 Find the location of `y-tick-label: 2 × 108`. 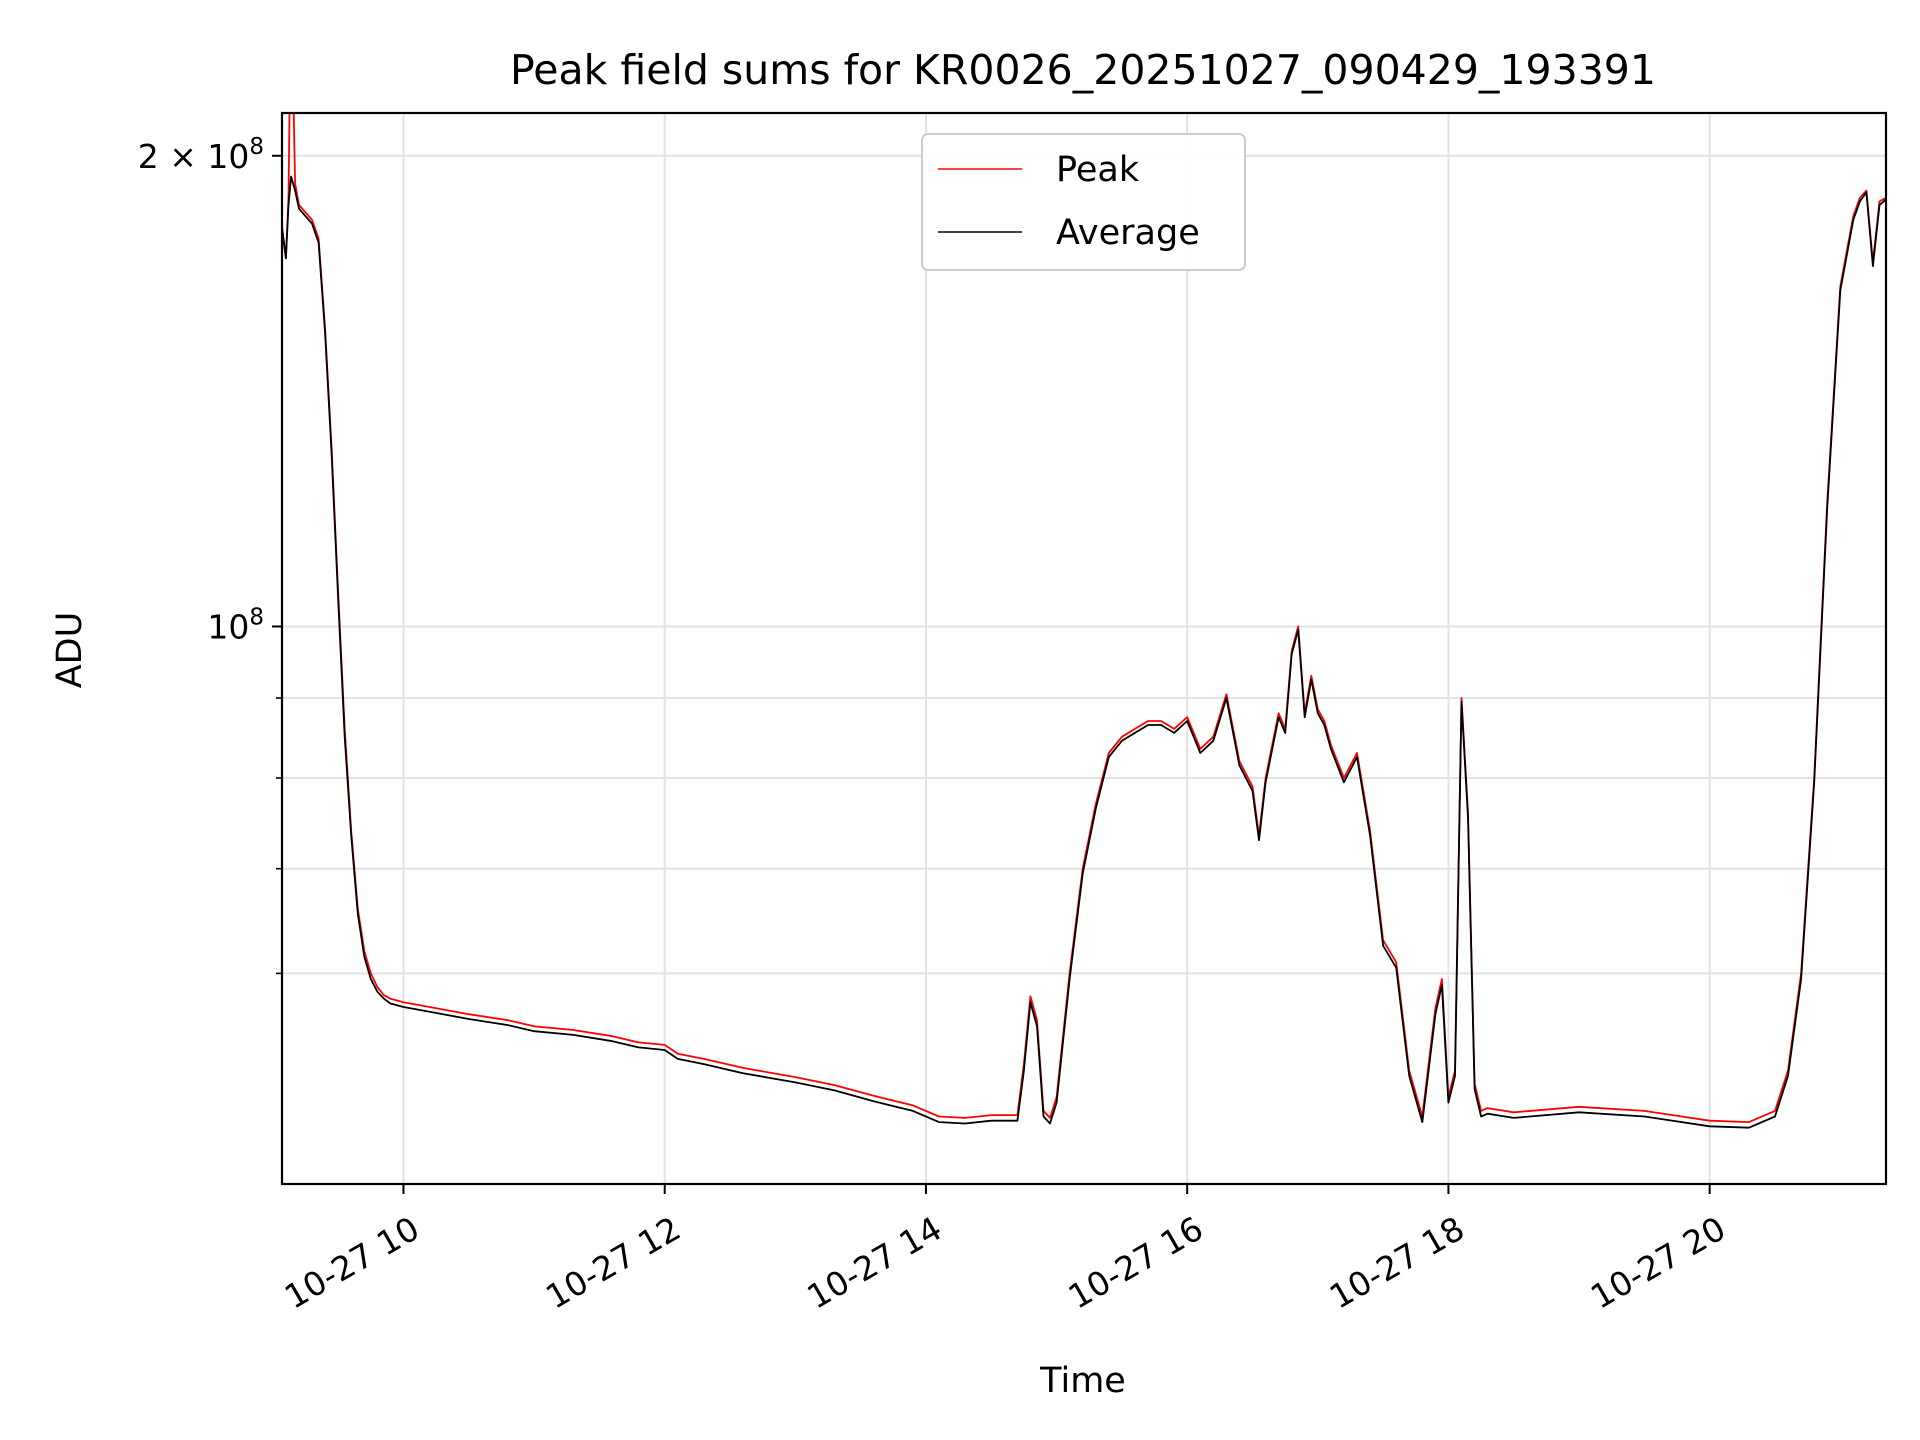

y-tick-label: 2 × 108 is located at coordinates (201, 155).